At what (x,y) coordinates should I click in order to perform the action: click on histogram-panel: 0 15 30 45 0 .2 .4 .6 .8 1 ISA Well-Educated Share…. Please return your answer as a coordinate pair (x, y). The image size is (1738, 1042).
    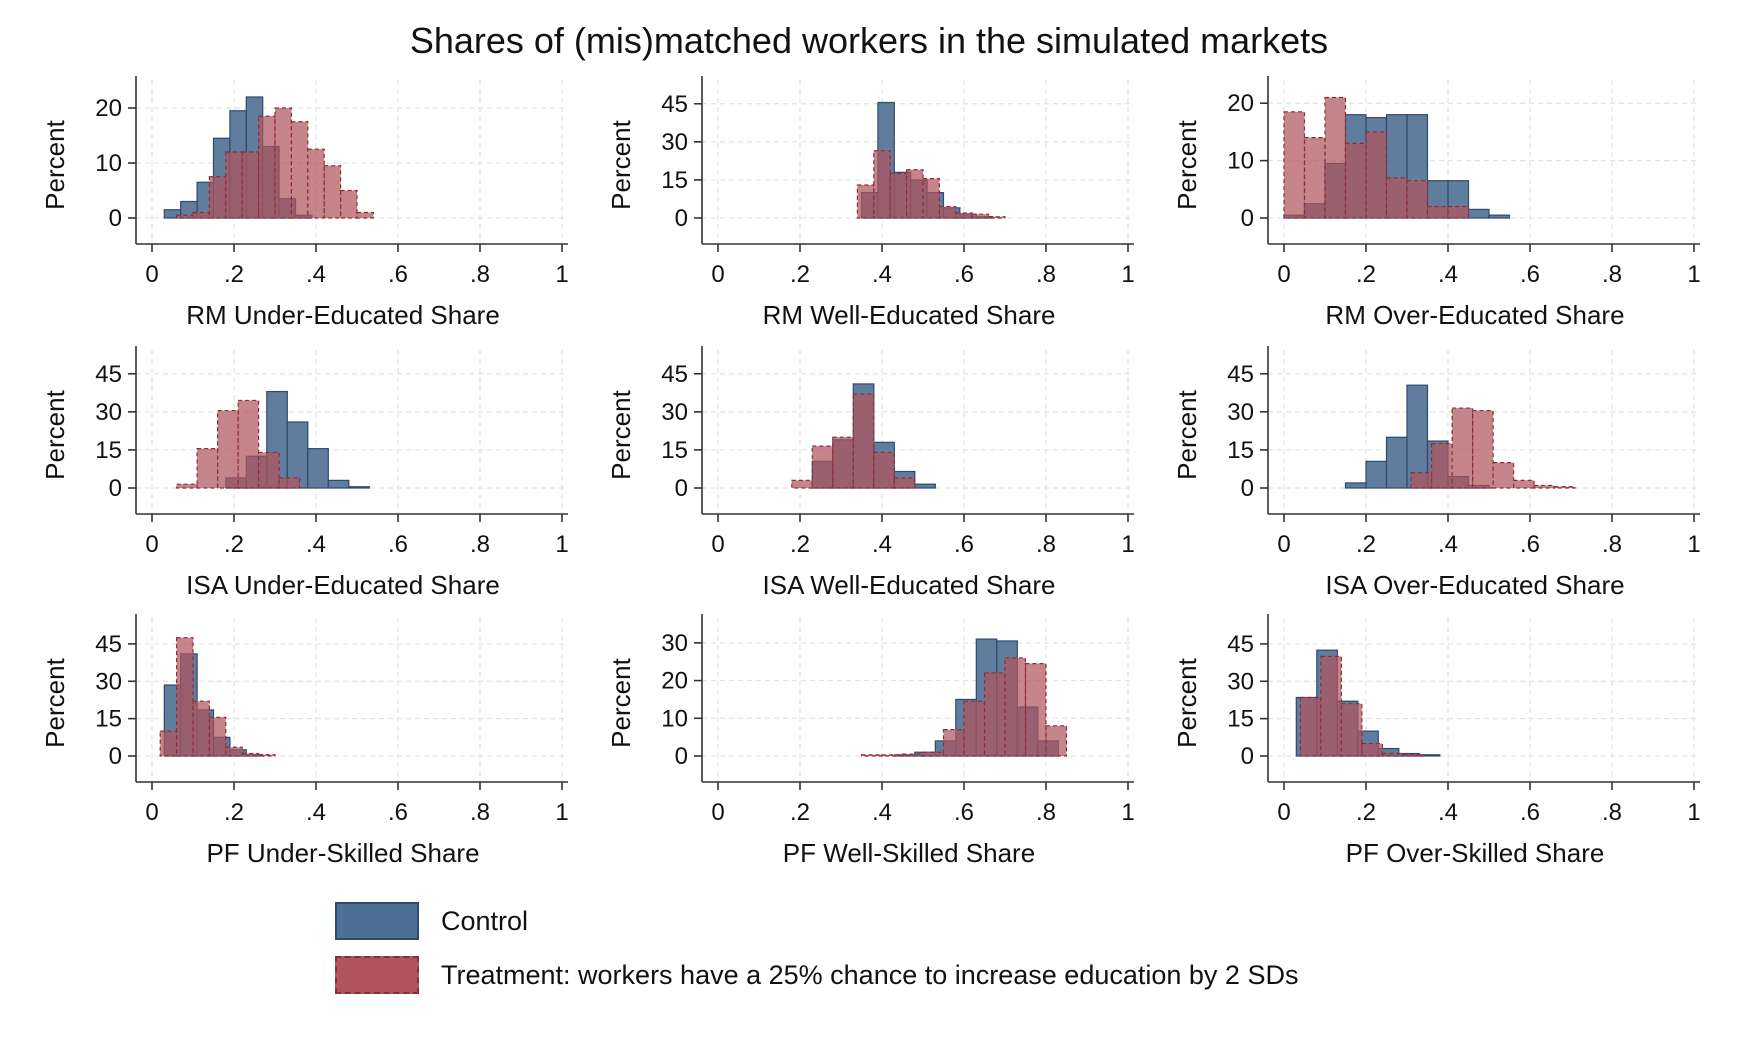
    Looking at the image, I should click on (865, 465).